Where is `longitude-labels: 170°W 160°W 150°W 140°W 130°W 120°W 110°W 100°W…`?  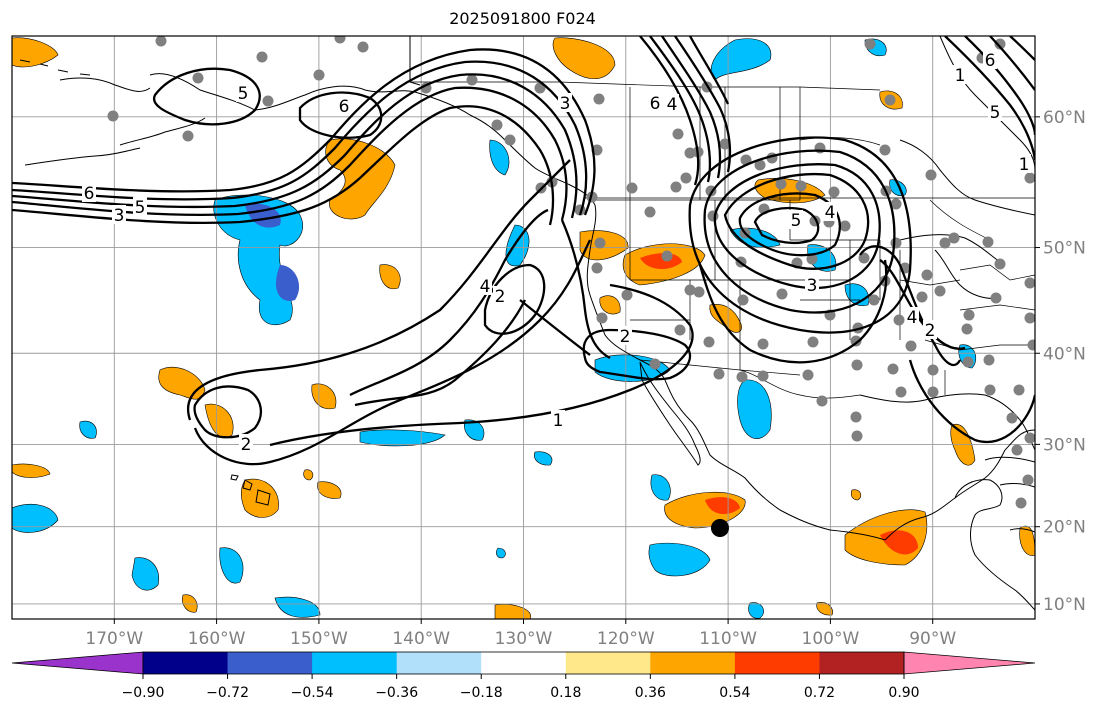
longitude-labels: 170°W 160°W 150°W 140°W 130°W 120°W 110°W 100°W… is located at coordinates (520, 639).